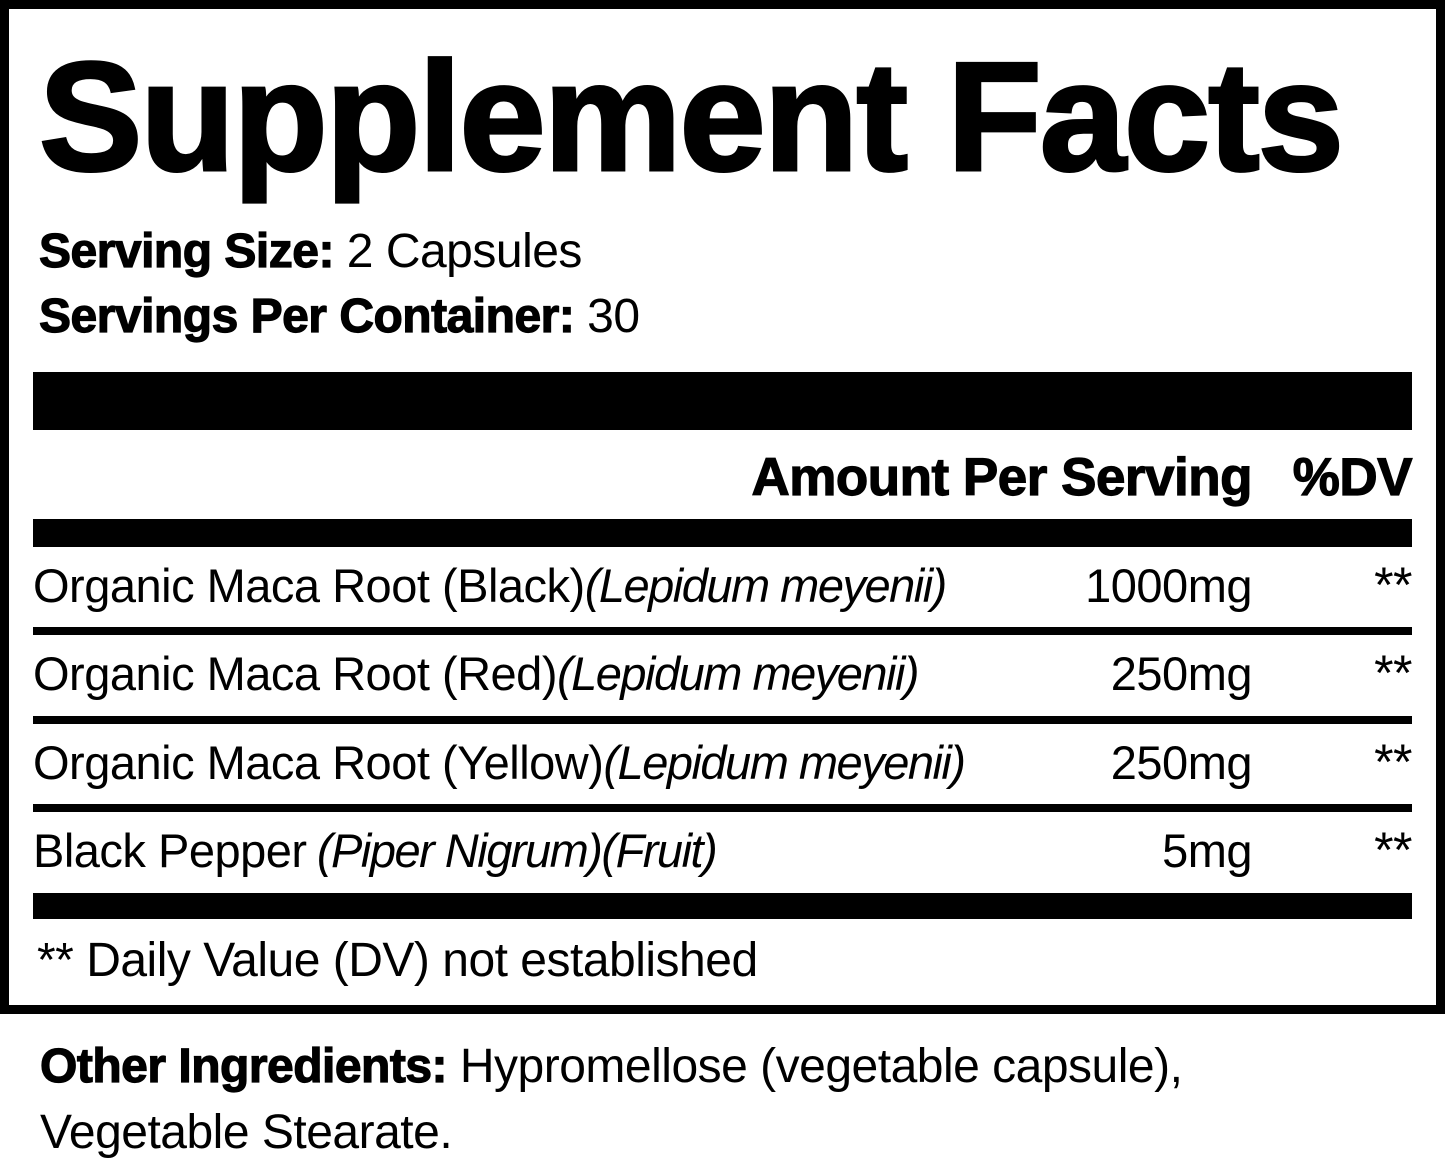 This screenshot has width=1445, height=1166. I want to click on ingredient-name-text: Organic Maca Root (Yellow), so click(318, 762).